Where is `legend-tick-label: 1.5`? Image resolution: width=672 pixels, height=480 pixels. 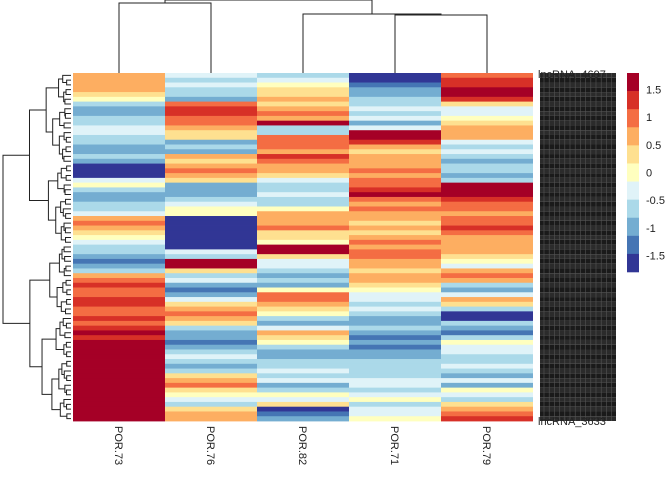 legend-tick-label: 1.5 is located at coordinates (653, 91).